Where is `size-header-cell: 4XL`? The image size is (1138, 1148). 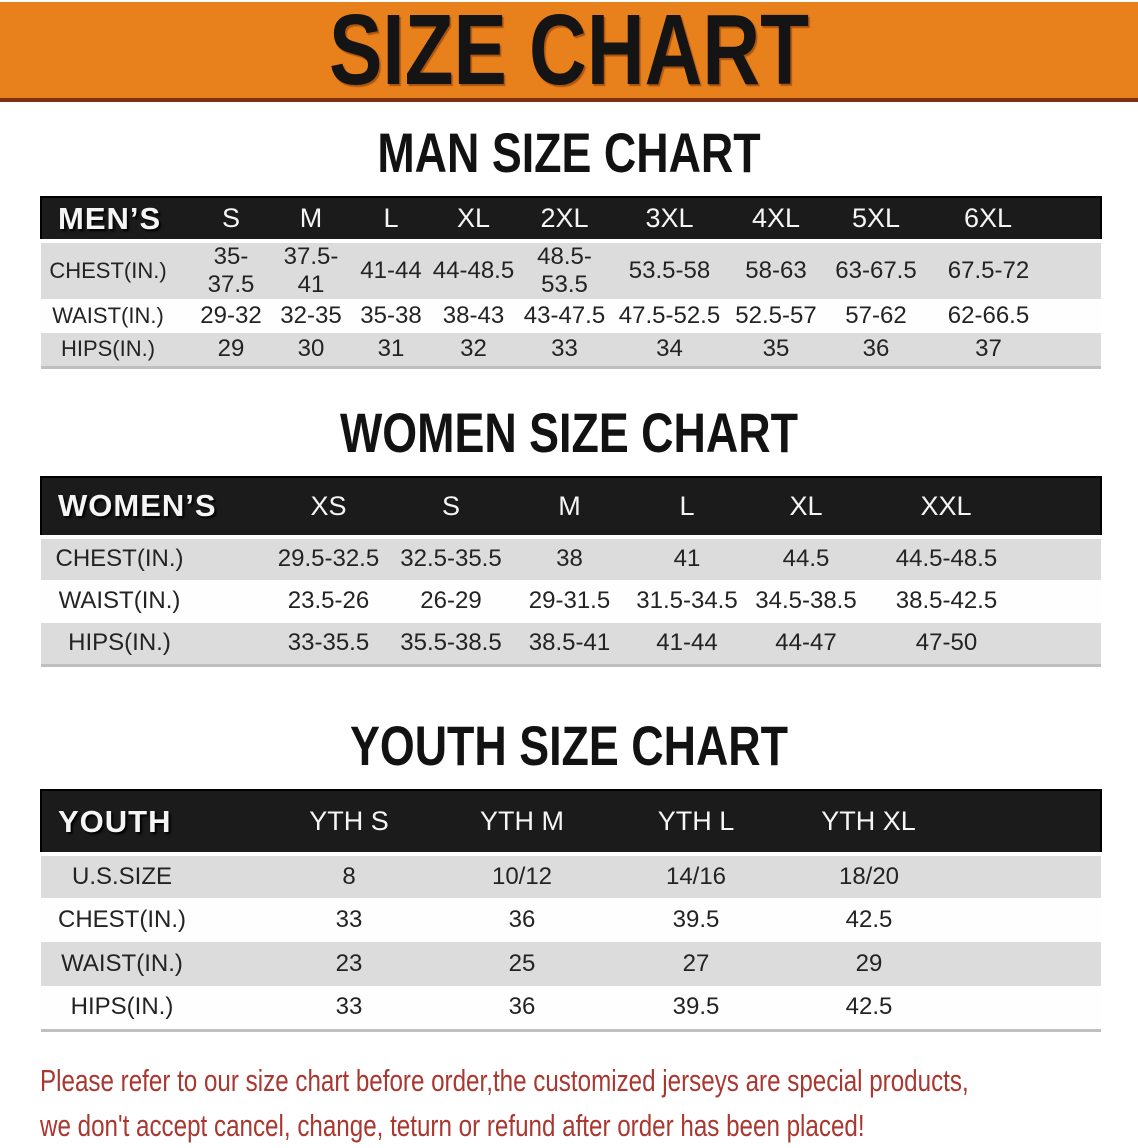 size-header-cell: 4XL is located at coordinates (776, 218).